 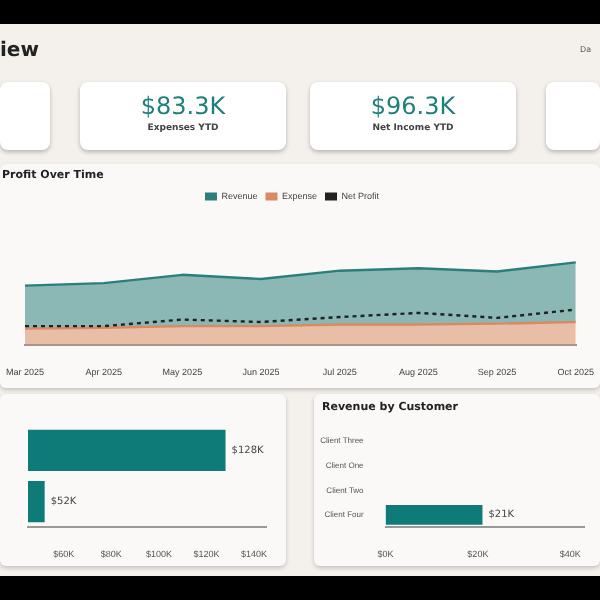 What do you see at coordinates (19, 51) in the screenshot?
I see `text: iew` at bounding box center [19, 51].